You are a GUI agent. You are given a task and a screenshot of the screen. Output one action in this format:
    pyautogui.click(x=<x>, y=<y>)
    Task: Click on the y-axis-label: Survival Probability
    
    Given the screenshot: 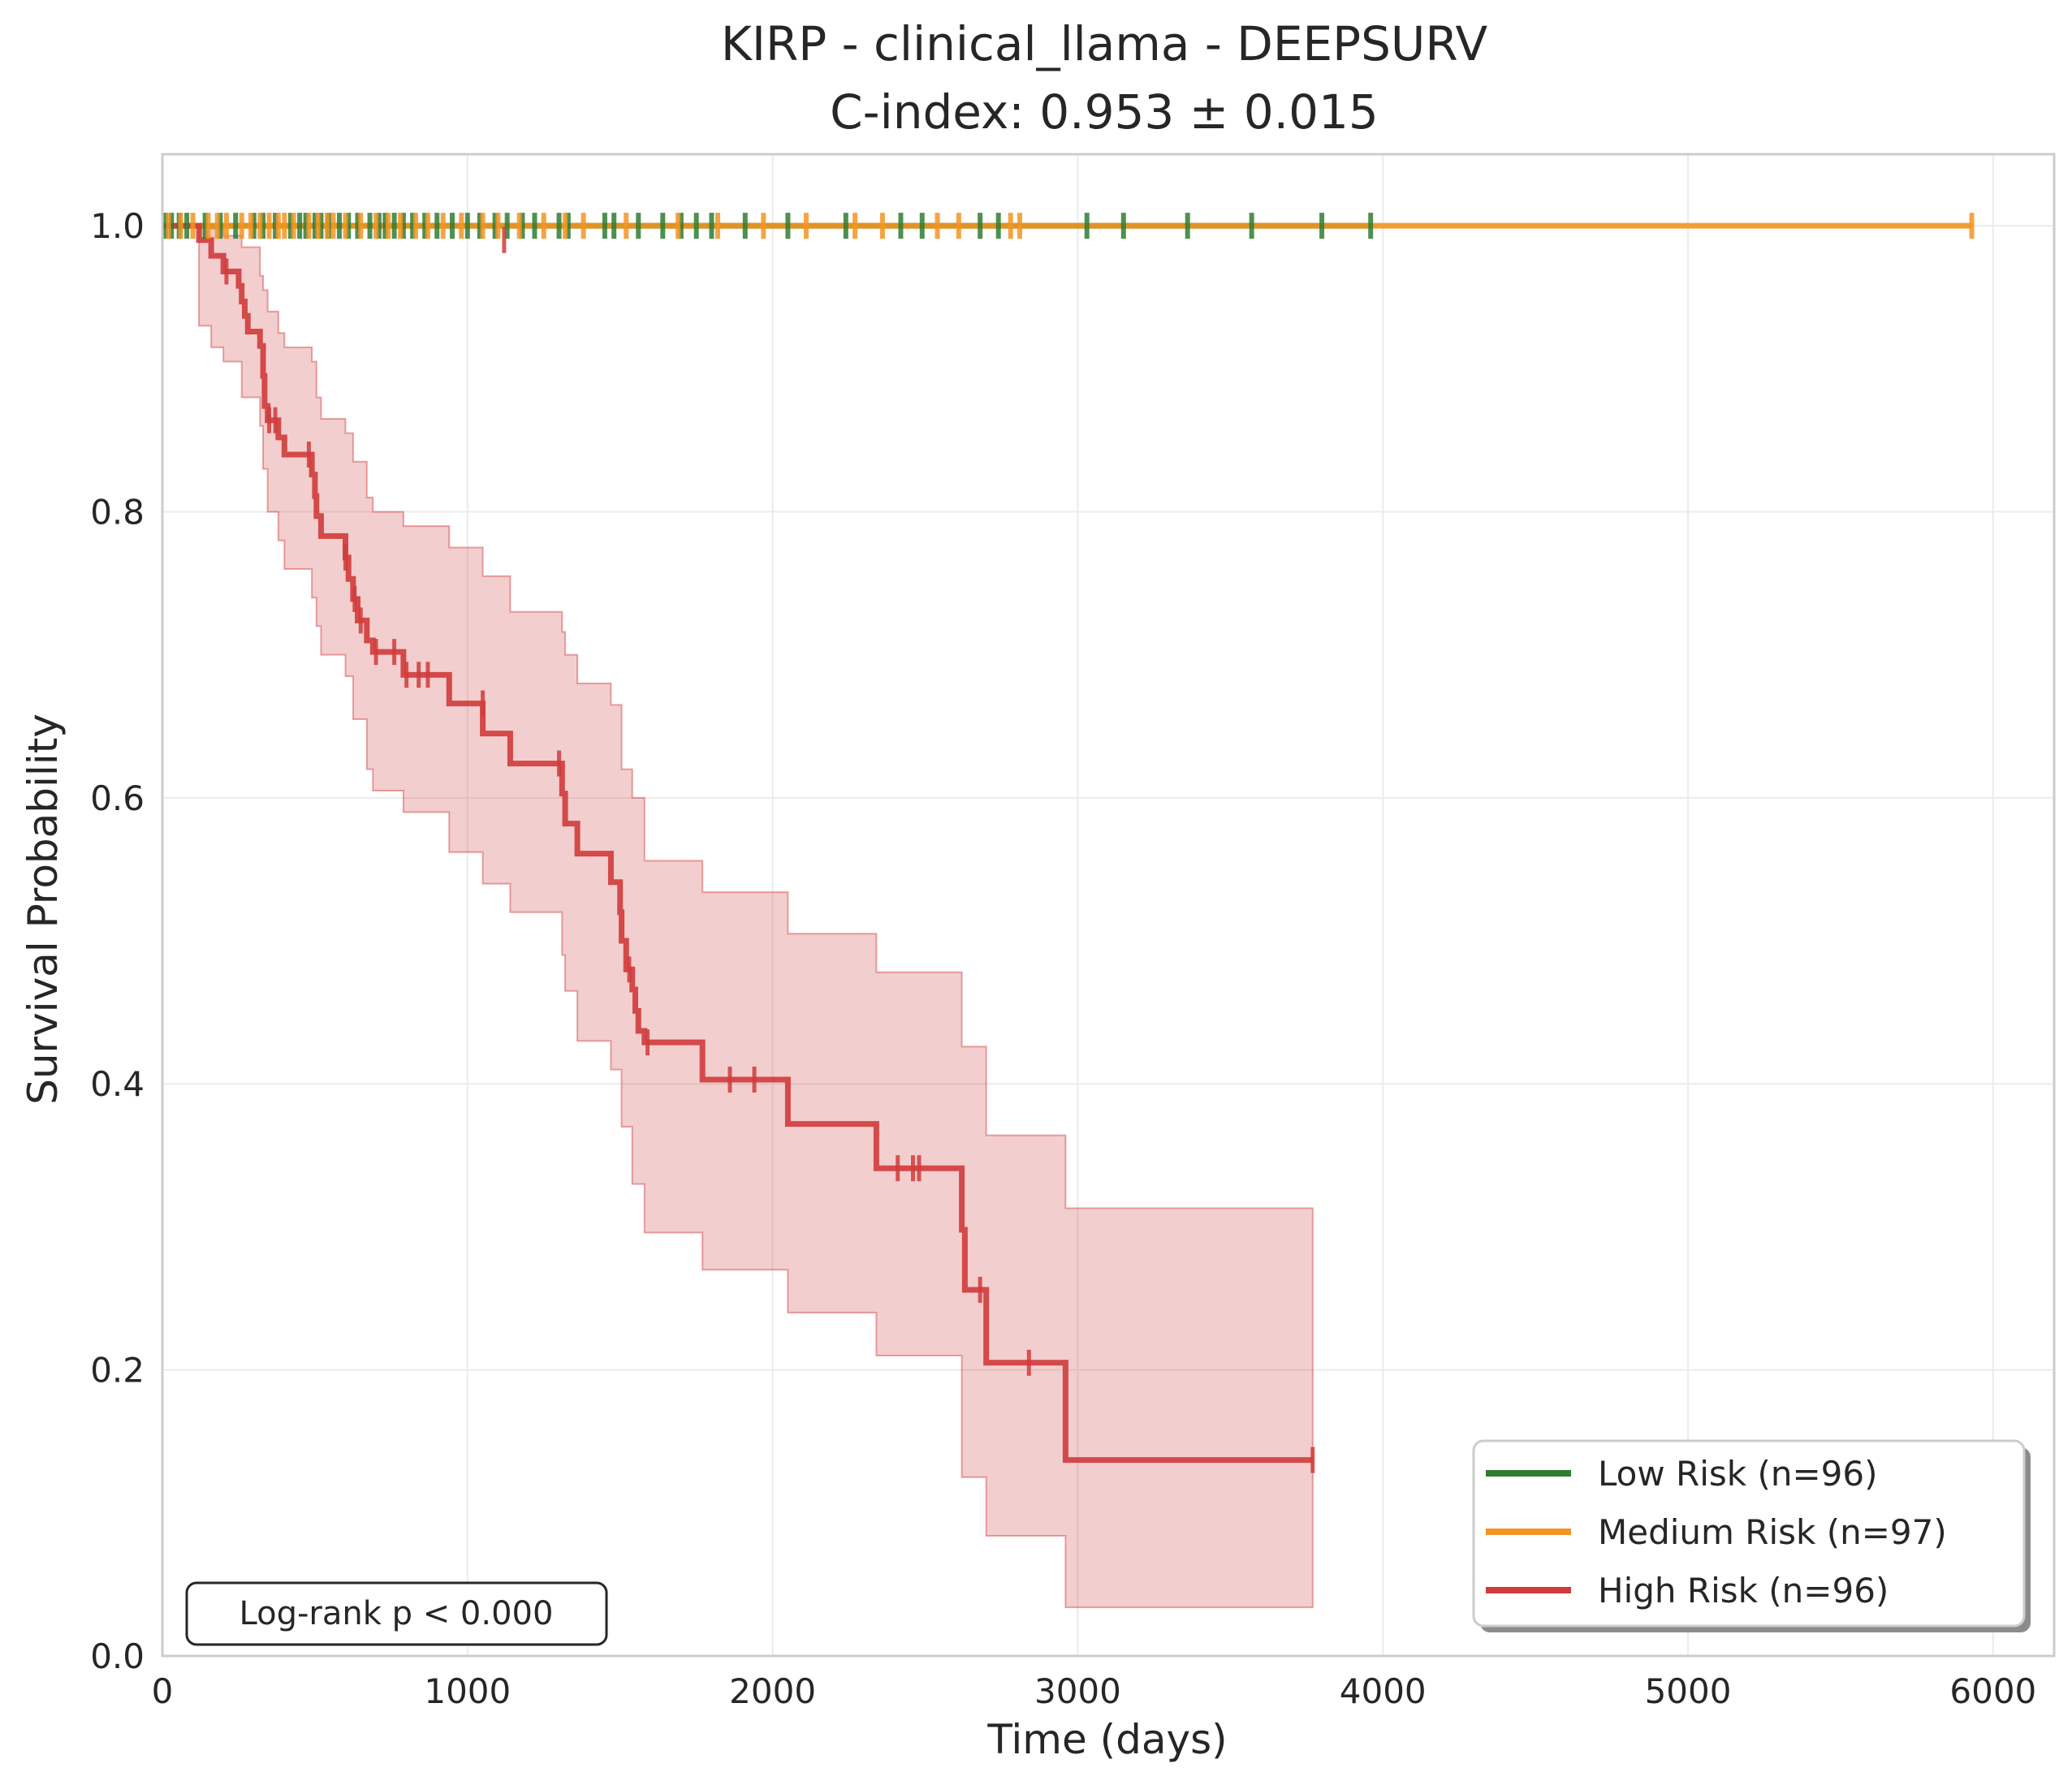 What is the action you would take?
    pyautogui.click(x=43, y=910)
    